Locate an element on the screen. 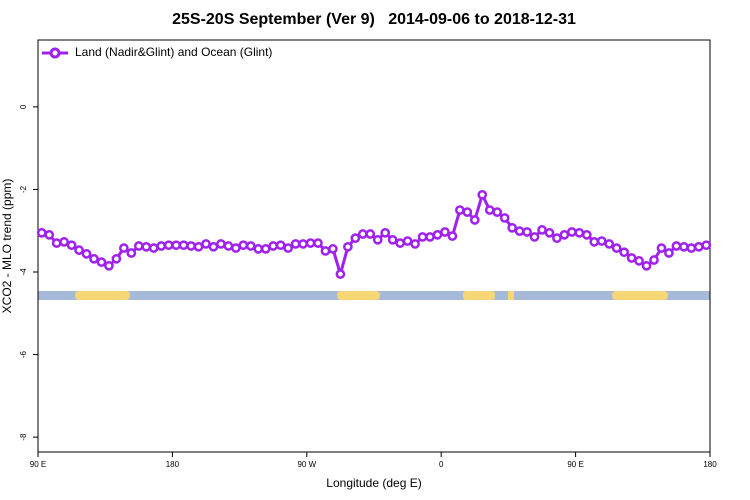  x-tick-label: 0 is located at coordinates (441, 464).